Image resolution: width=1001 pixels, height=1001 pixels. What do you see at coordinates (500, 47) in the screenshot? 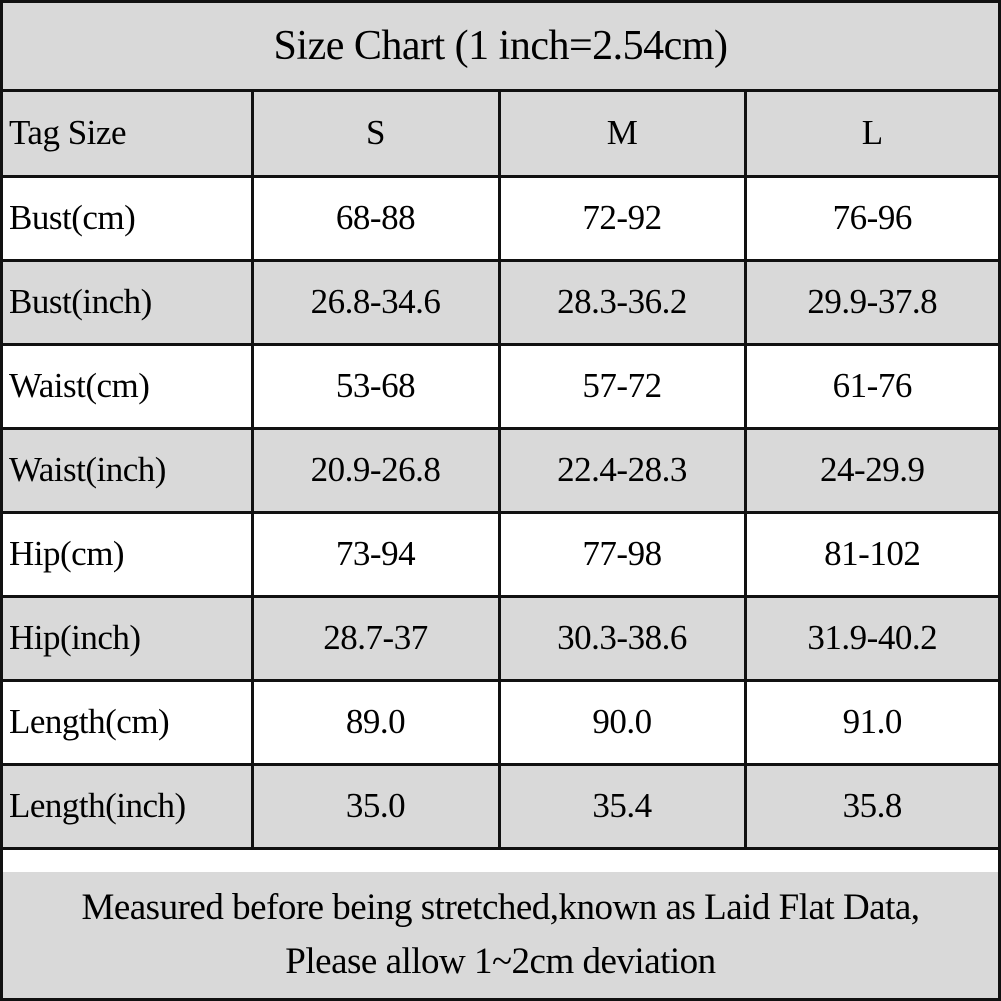
I see `chart-title: Size Chart (1 inch=2.54cm)` at bounding box center [500, 47].